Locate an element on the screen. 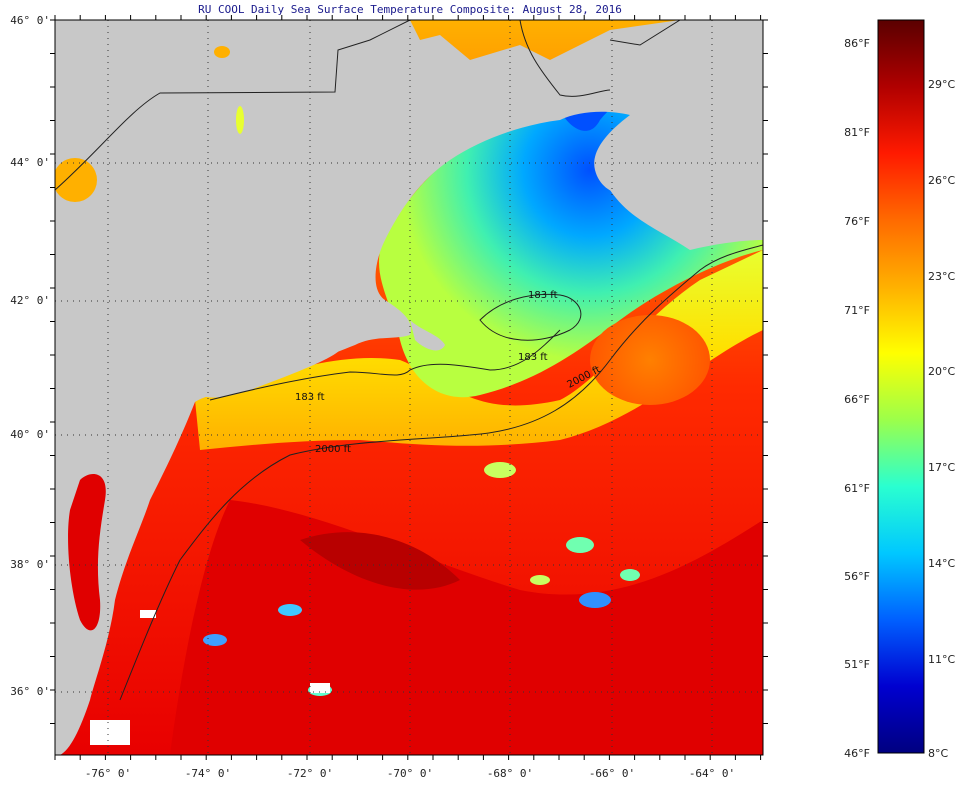 The width and height of the screenshot is (960, 785). lon-label-66: -66° 0' is located at coordinates (612, 773).